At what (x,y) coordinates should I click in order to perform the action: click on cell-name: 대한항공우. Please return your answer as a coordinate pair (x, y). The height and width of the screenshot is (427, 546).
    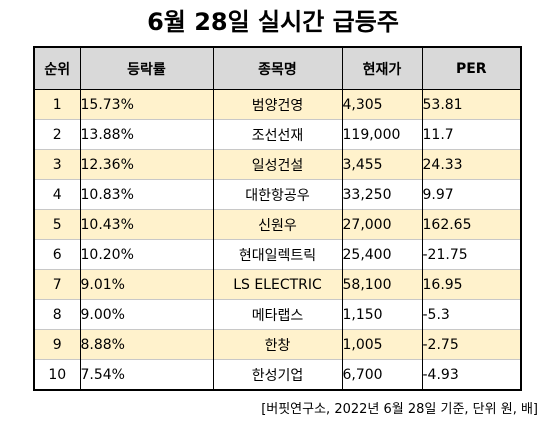
    Looking at the image, I should click on (277, 194).